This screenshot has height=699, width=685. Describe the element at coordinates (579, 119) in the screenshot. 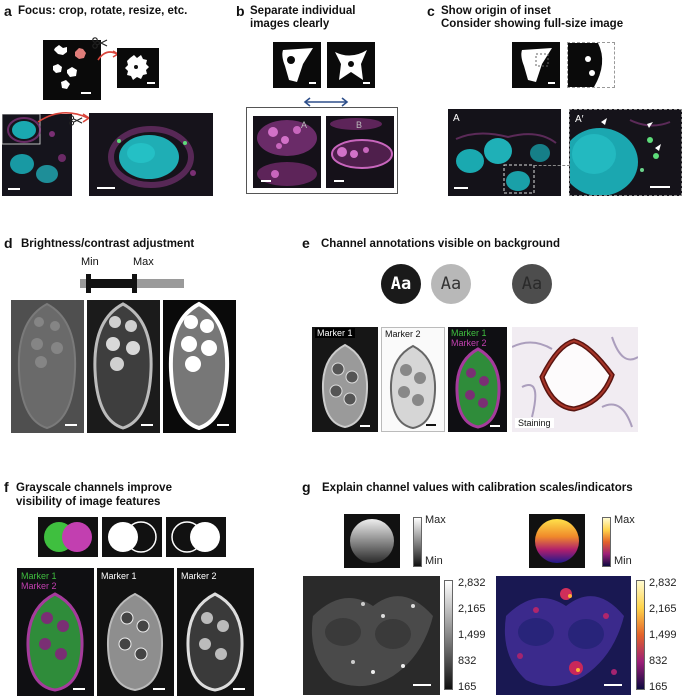

I see `panel-c-label-a-prime: A′` at that location.